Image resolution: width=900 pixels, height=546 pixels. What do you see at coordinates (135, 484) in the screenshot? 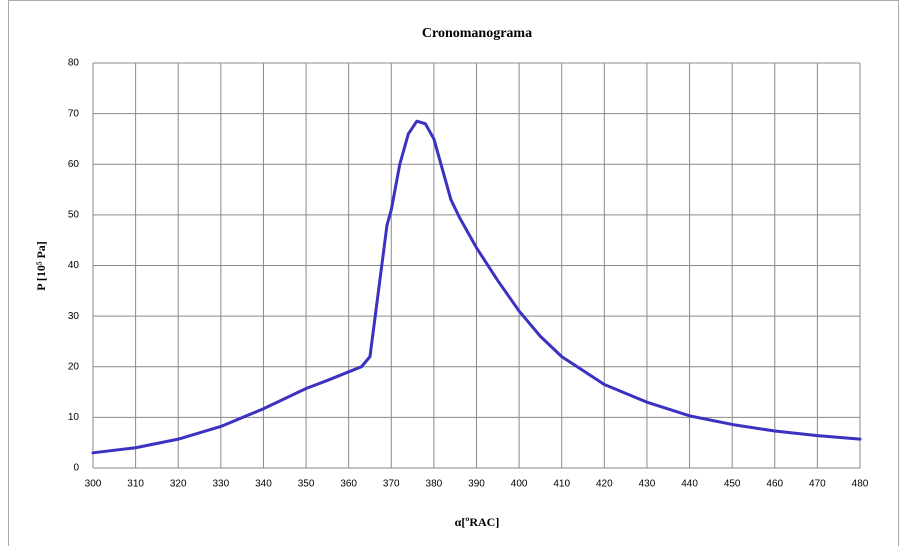
I see `x-tick-label: 310` at bounding box center [135, 484].